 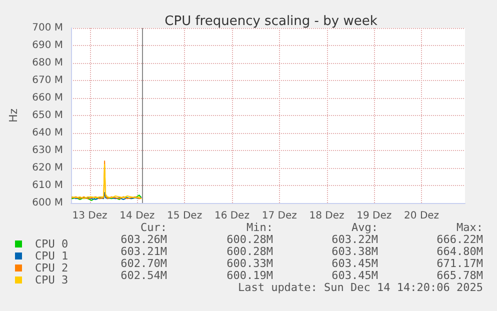 I want to click on x-tick-label: 16 Dez, so click(x=232, y=216).